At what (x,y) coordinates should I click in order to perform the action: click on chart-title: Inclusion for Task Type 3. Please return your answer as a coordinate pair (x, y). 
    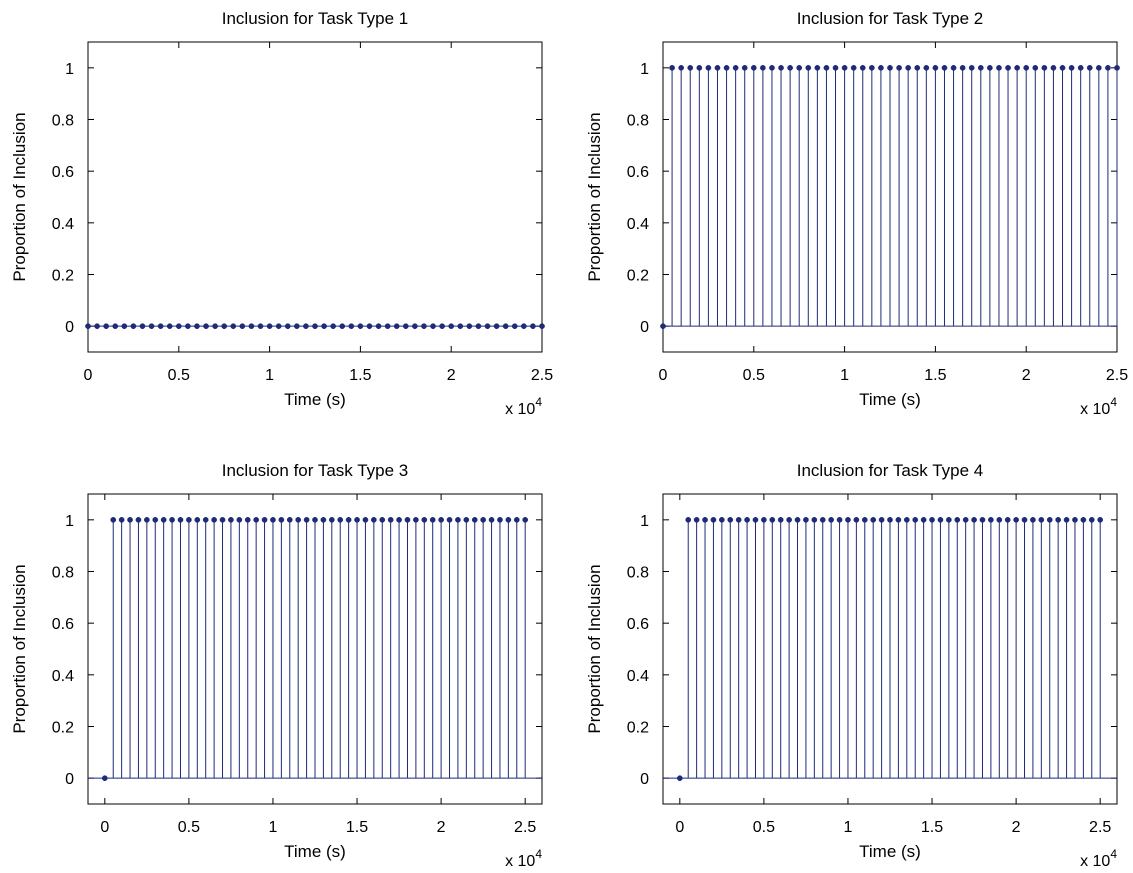
    Looking at the image, I should click on (315, 470).